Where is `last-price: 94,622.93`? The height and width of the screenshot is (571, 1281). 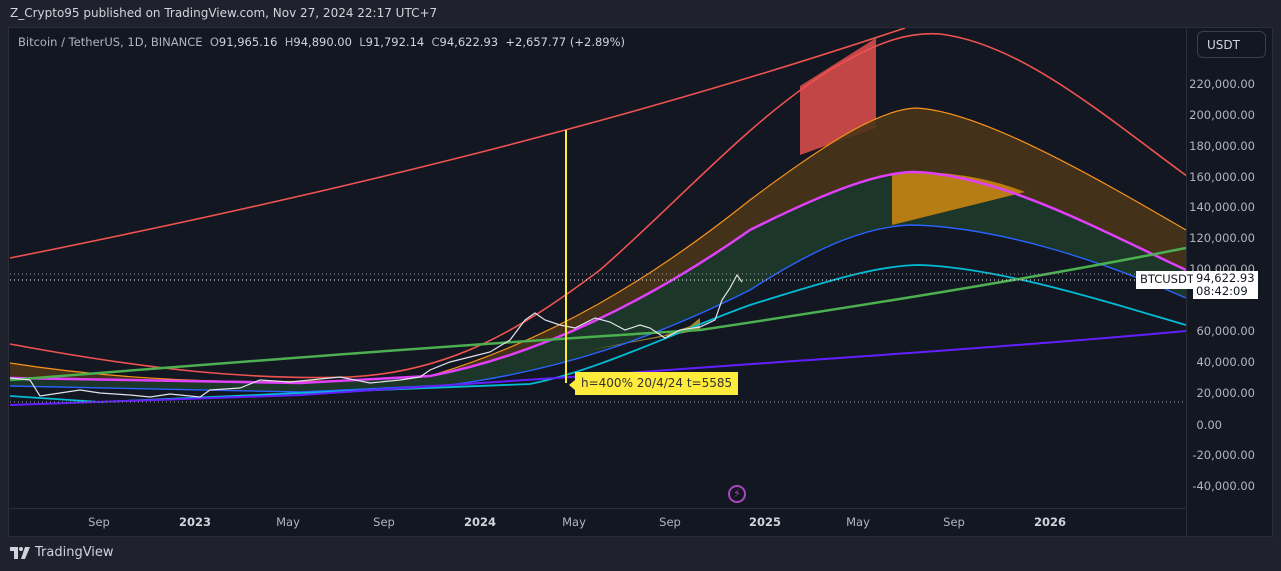
last-price: 94,622.93 is located at coordinates (1225, 278).